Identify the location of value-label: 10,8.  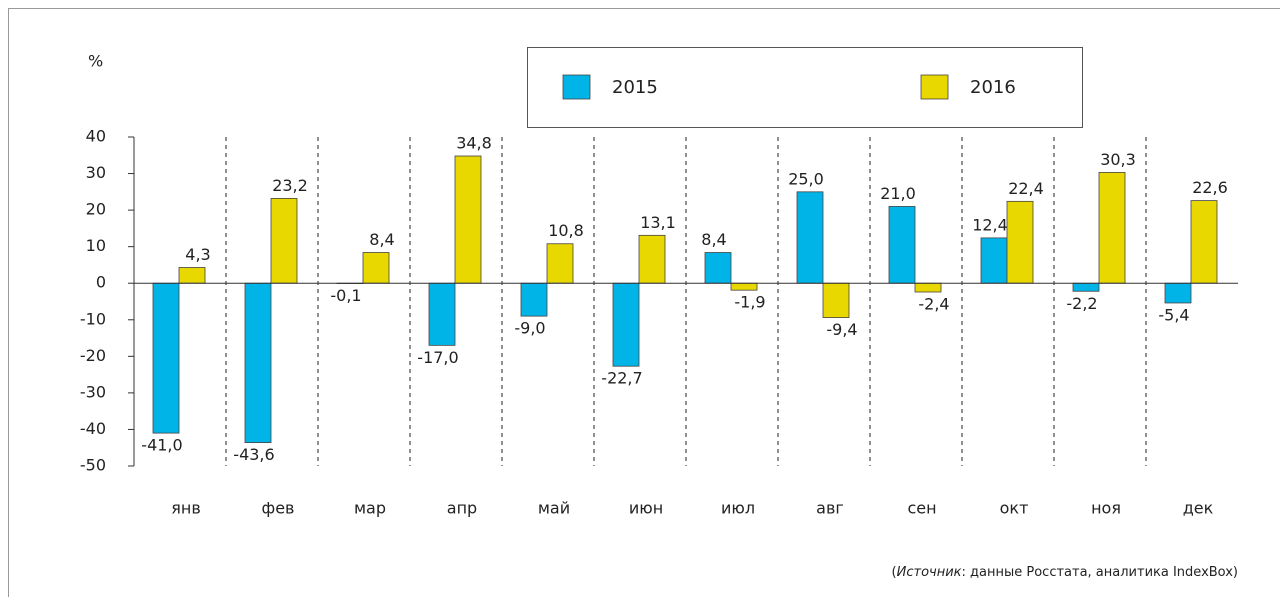
(566, 230).